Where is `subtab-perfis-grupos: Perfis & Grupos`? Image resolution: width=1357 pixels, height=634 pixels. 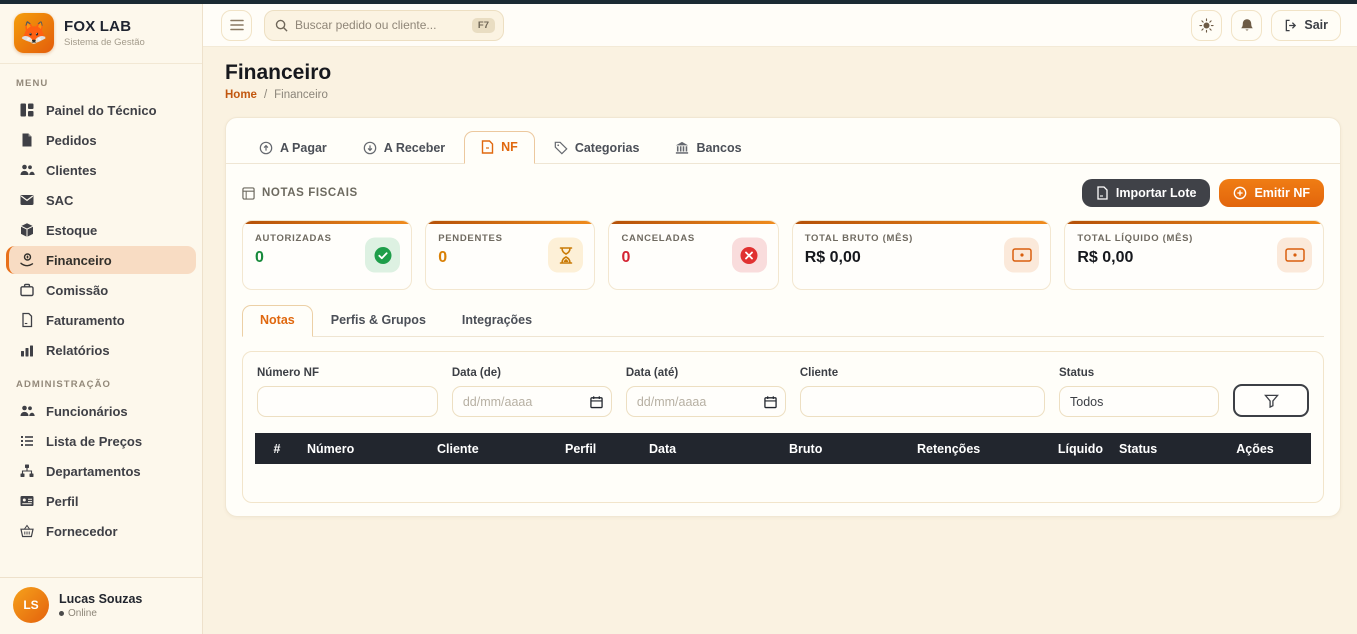
subtab-perfis-grupos: Perfis & Grupos is located at coordinates (378, 320).